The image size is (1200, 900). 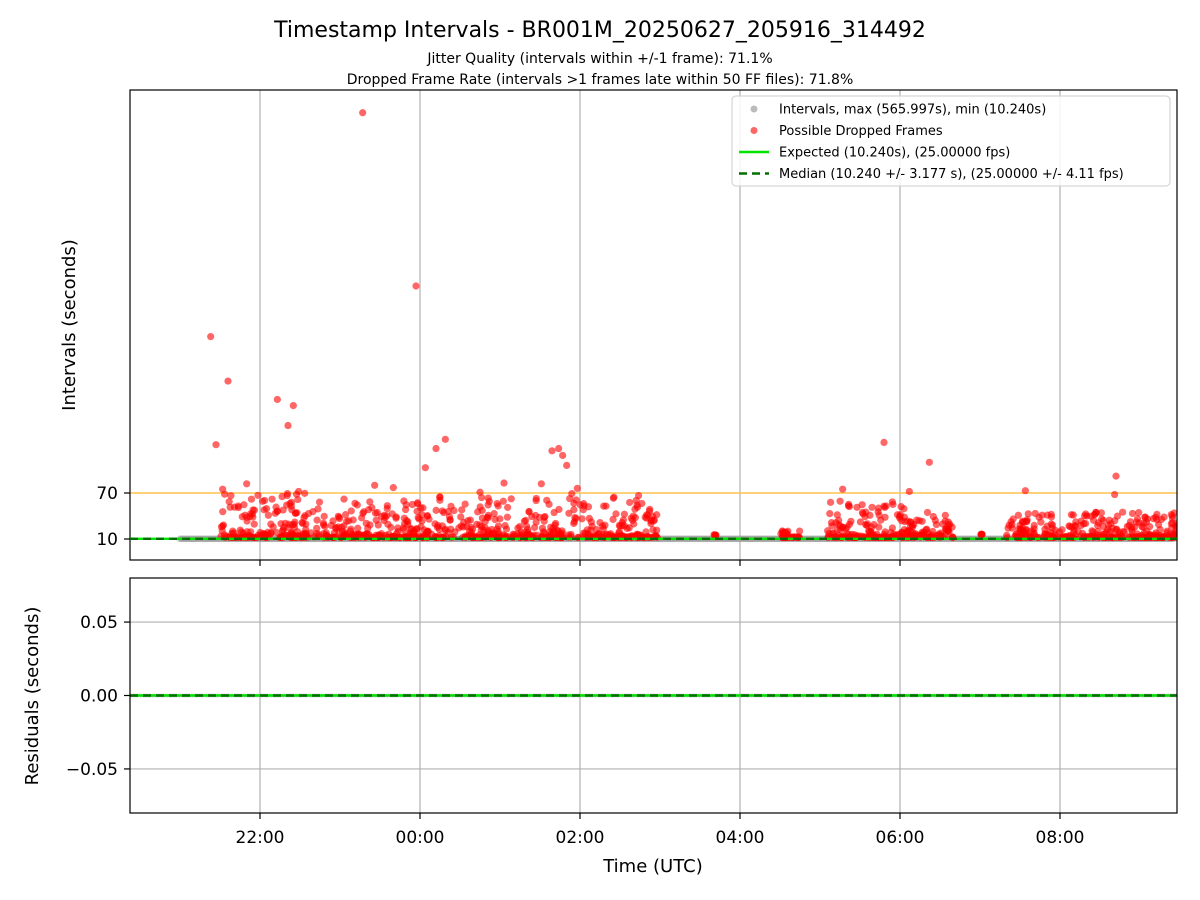 What do you see at coordinates (1060, 838) in the screenshot?
I see `x-tick-label: 08:00` at bounding box center [1060, 838].